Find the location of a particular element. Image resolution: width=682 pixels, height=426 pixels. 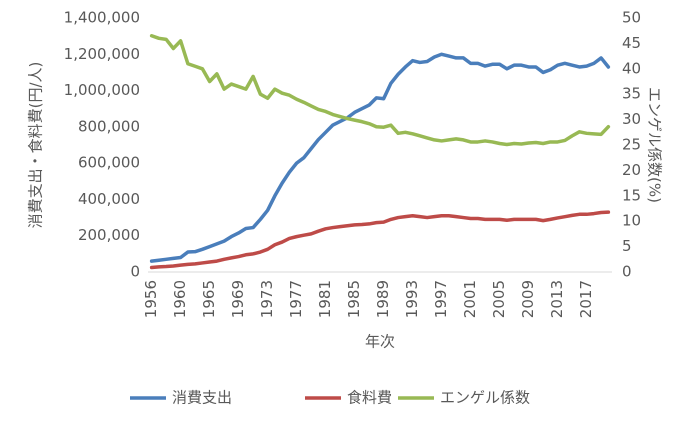

y2-tick-label: 40 is located at coordinates (631, 68).